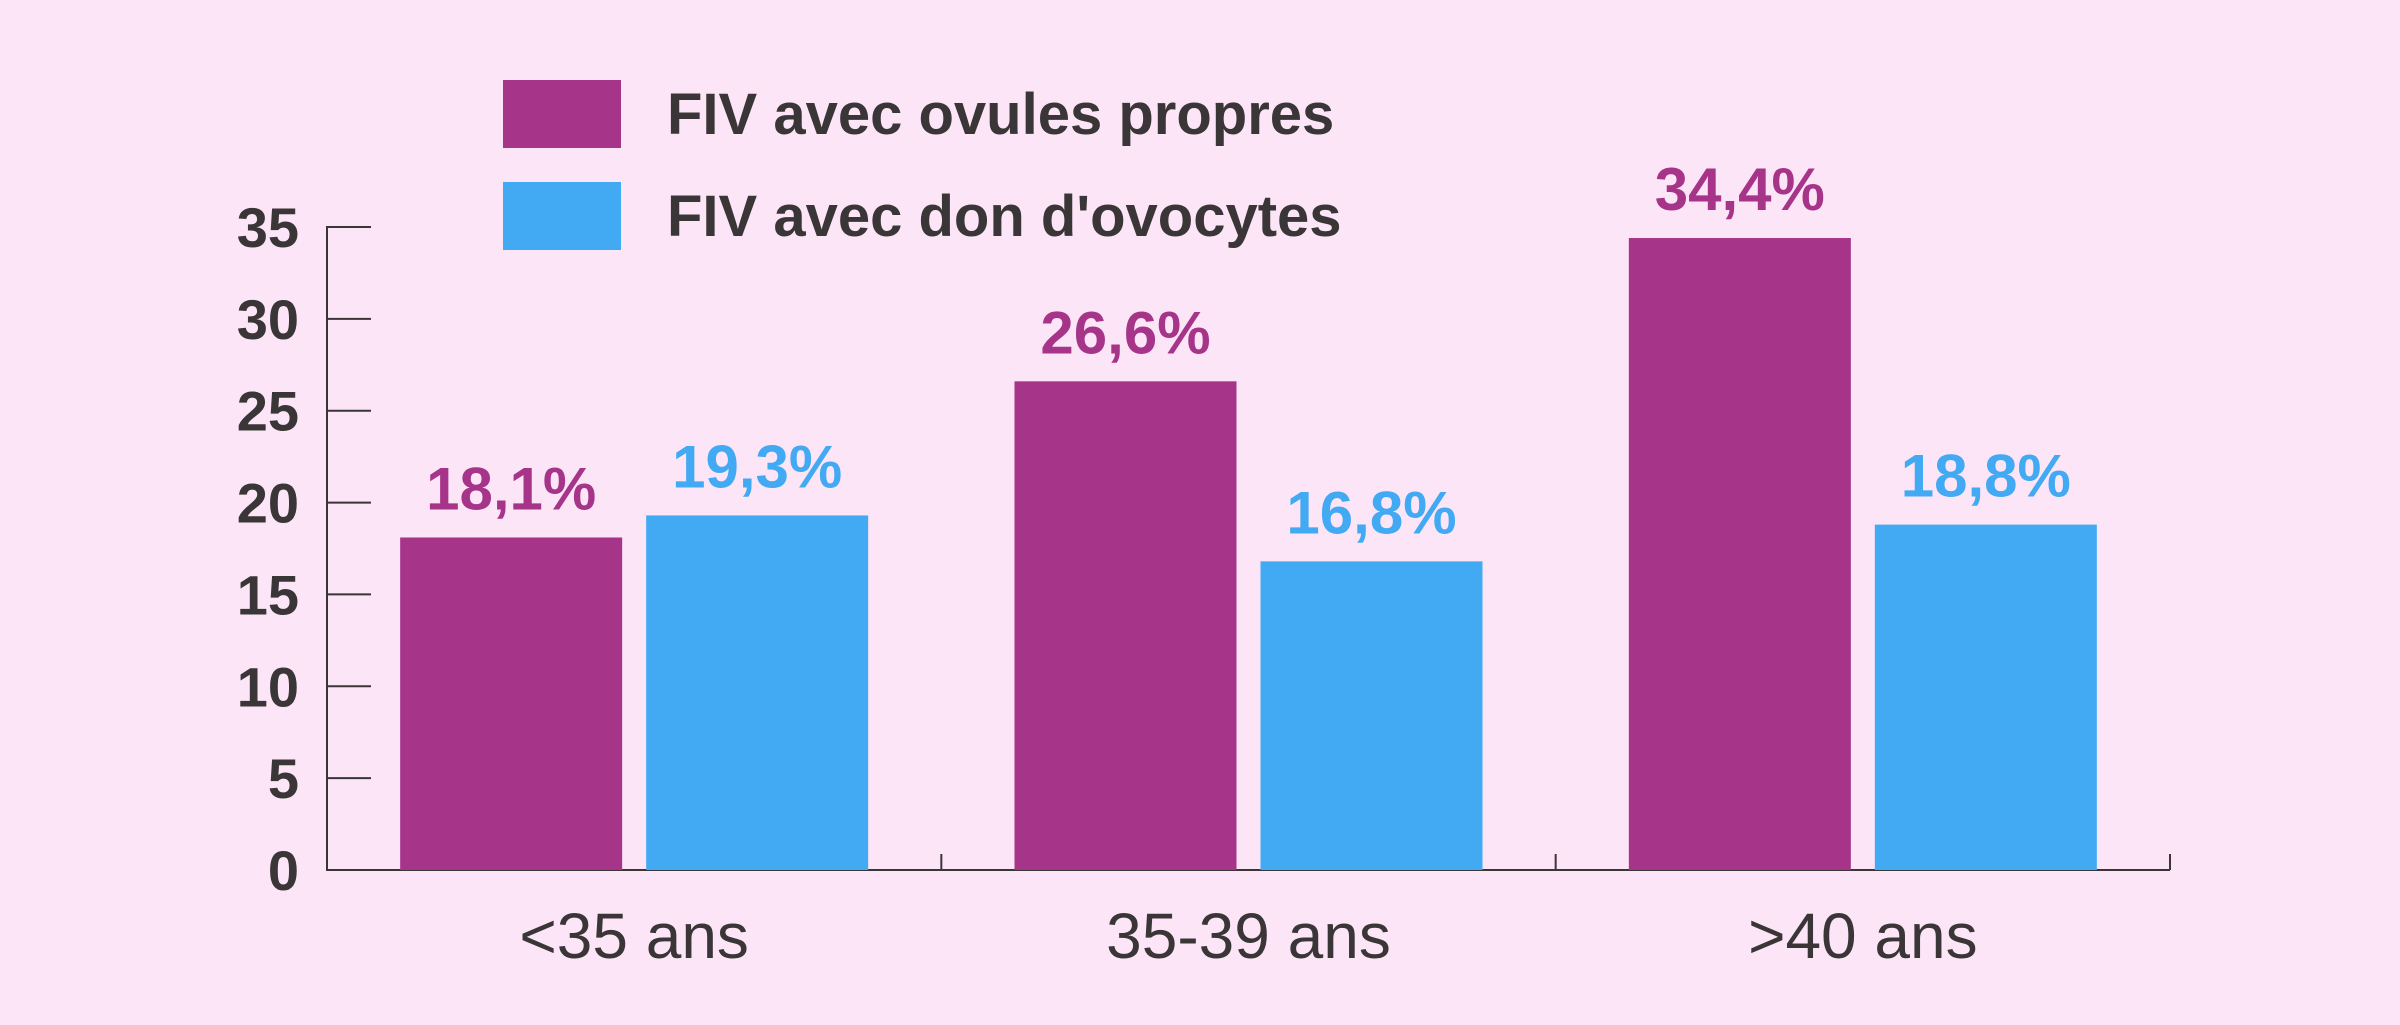  I want to click on y-tick-label: 0, so click(283, 870).